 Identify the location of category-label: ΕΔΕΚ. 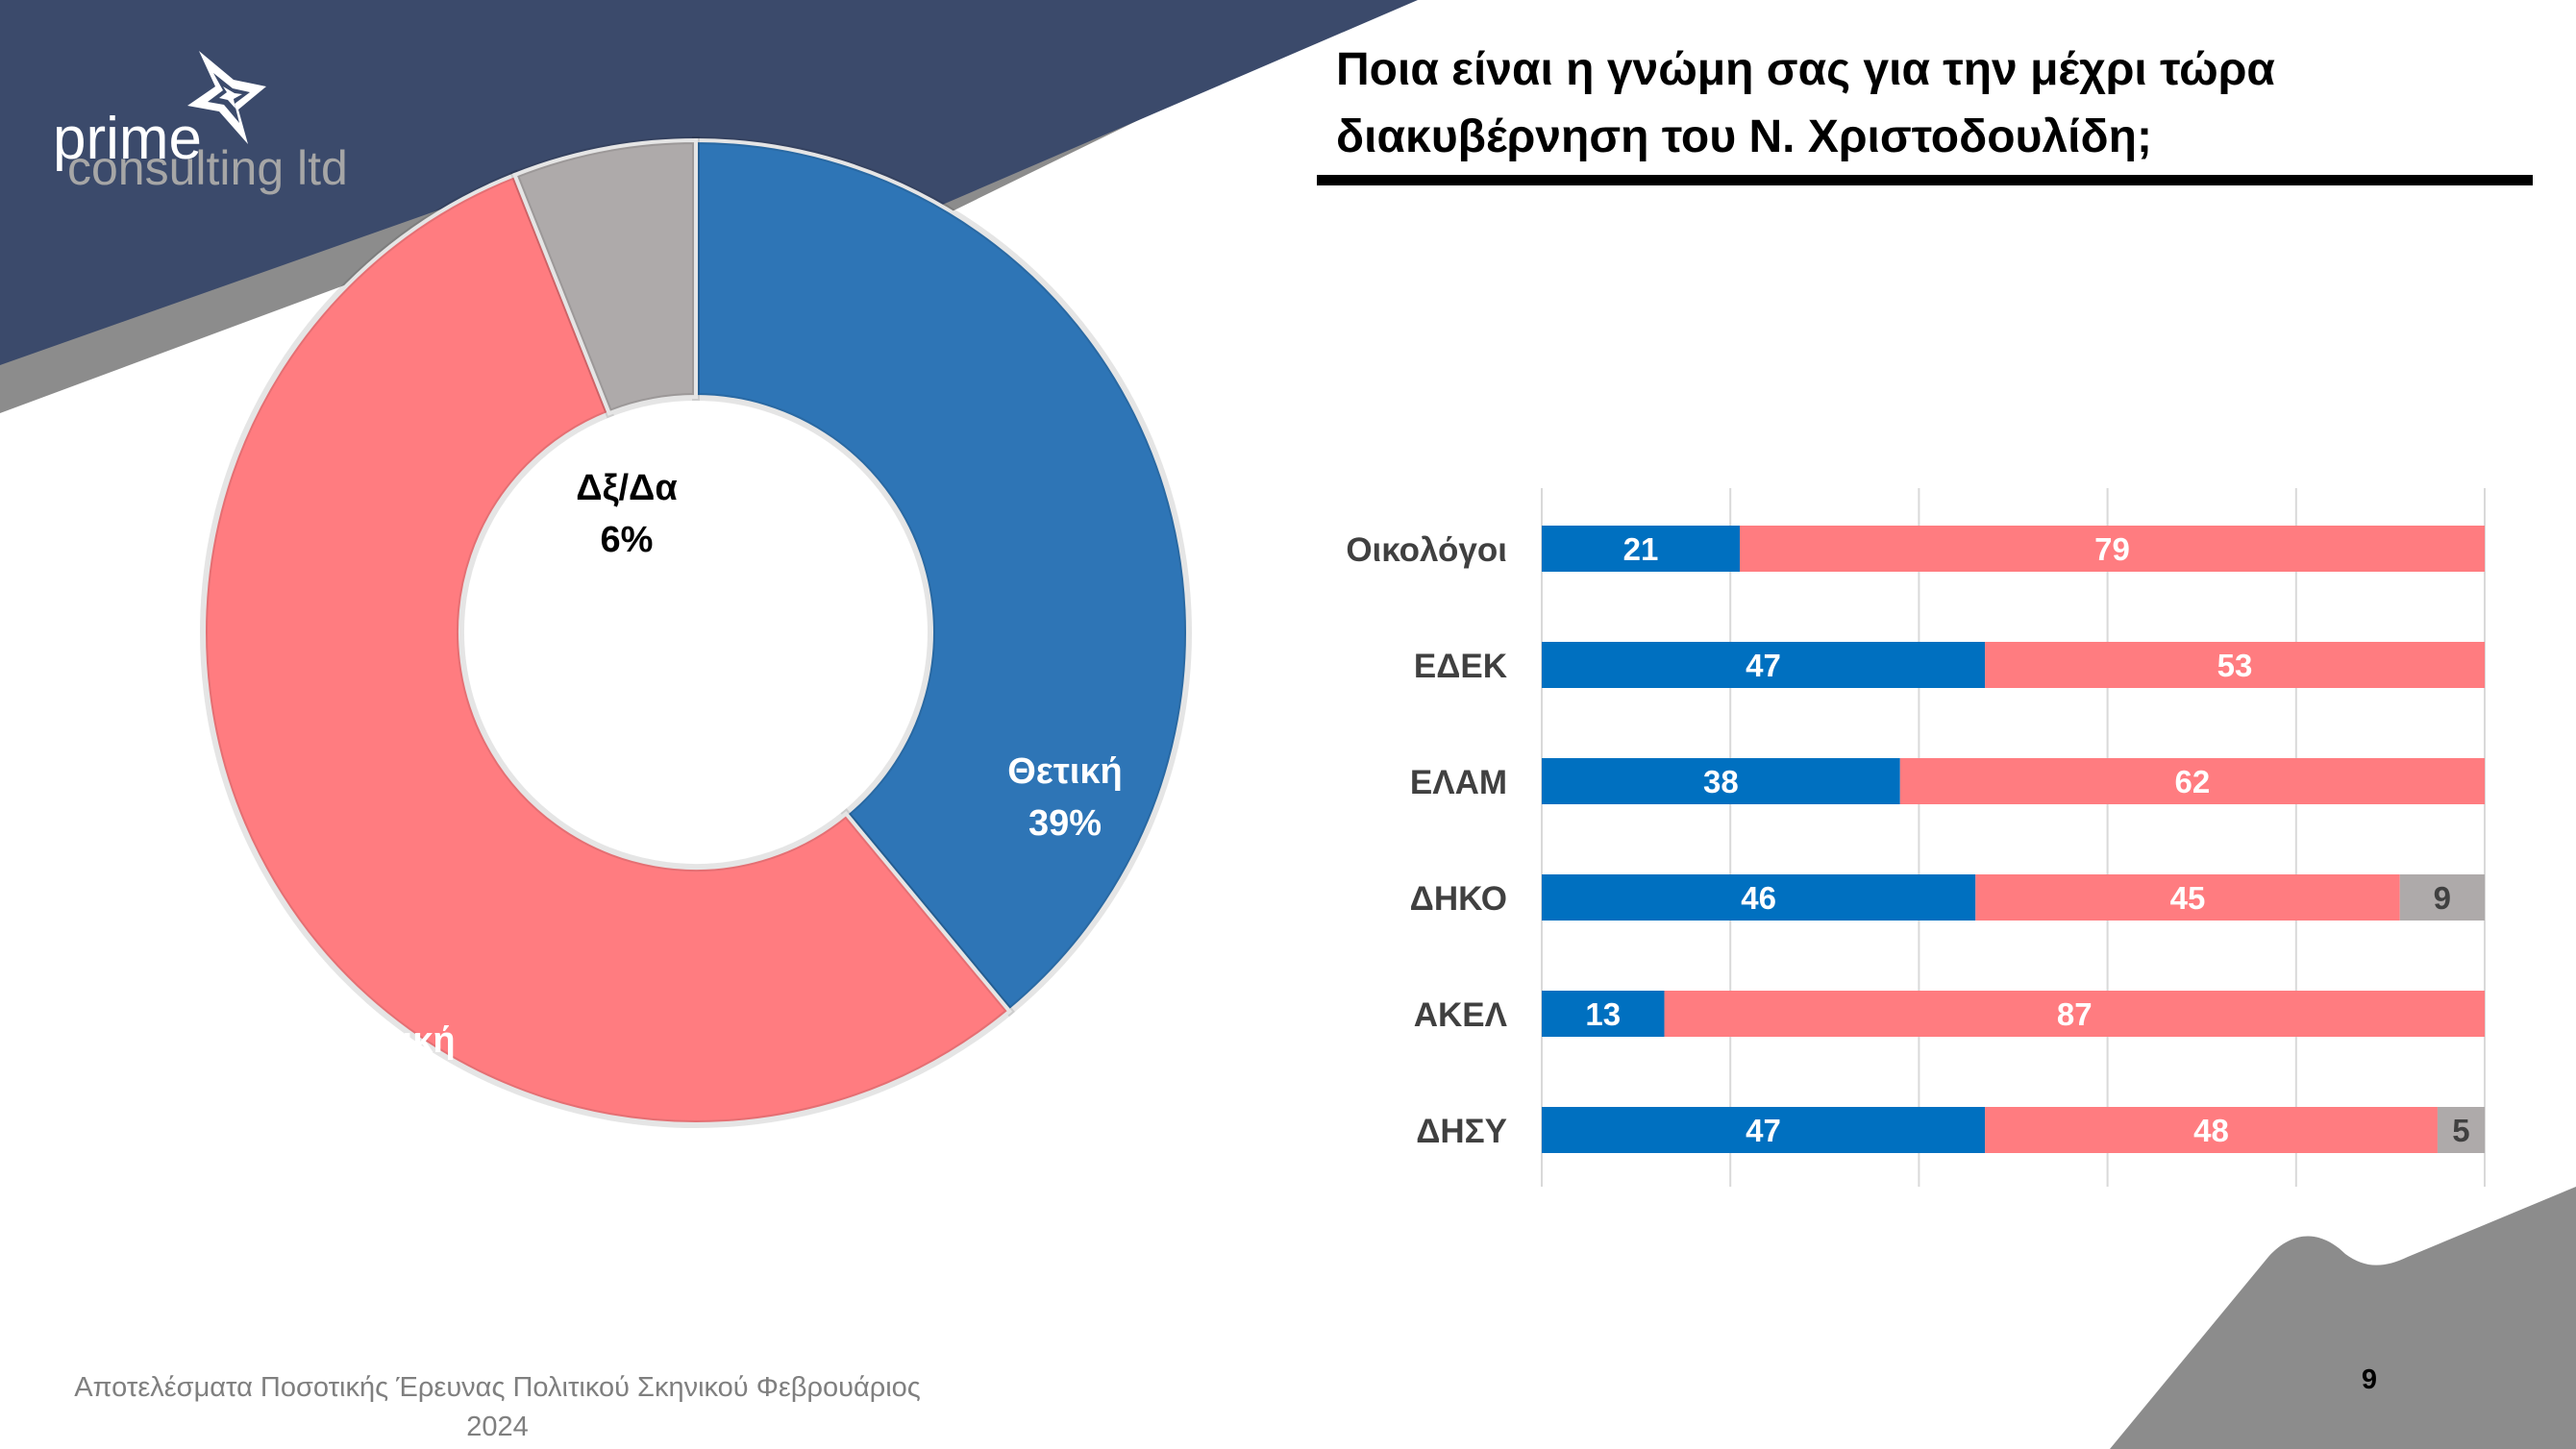
(1461, 666).